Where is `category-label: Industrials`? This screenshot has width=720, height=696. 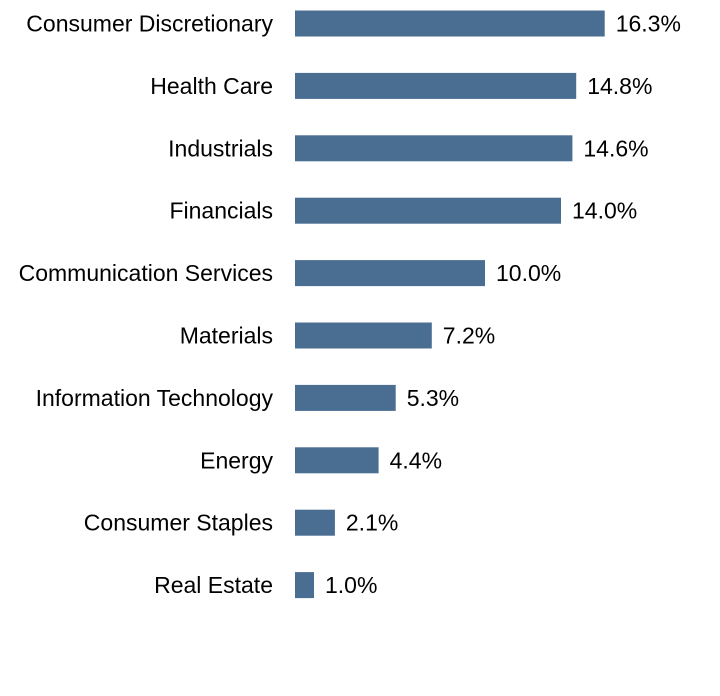 category-label: Industrials is located at coordinates (220, 148).